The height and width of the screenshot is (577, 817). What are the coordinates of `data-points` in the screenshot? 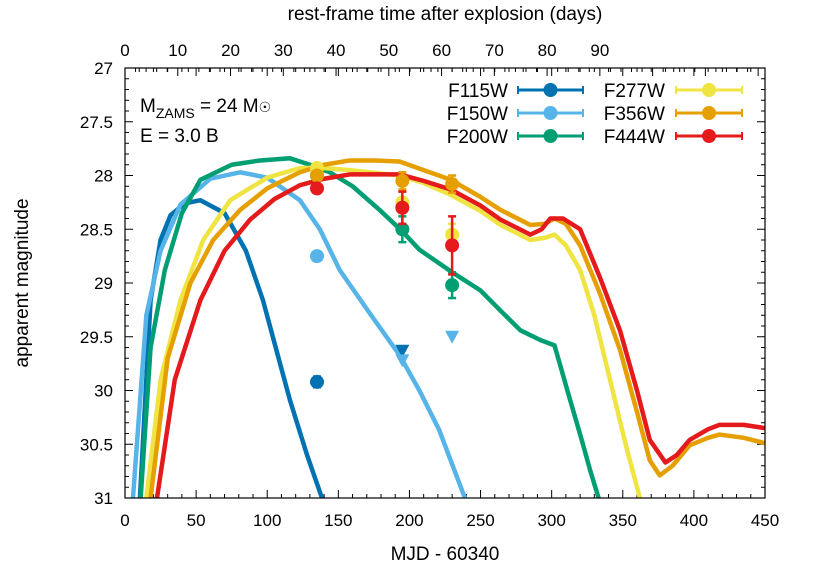 It's located at (385, 274).